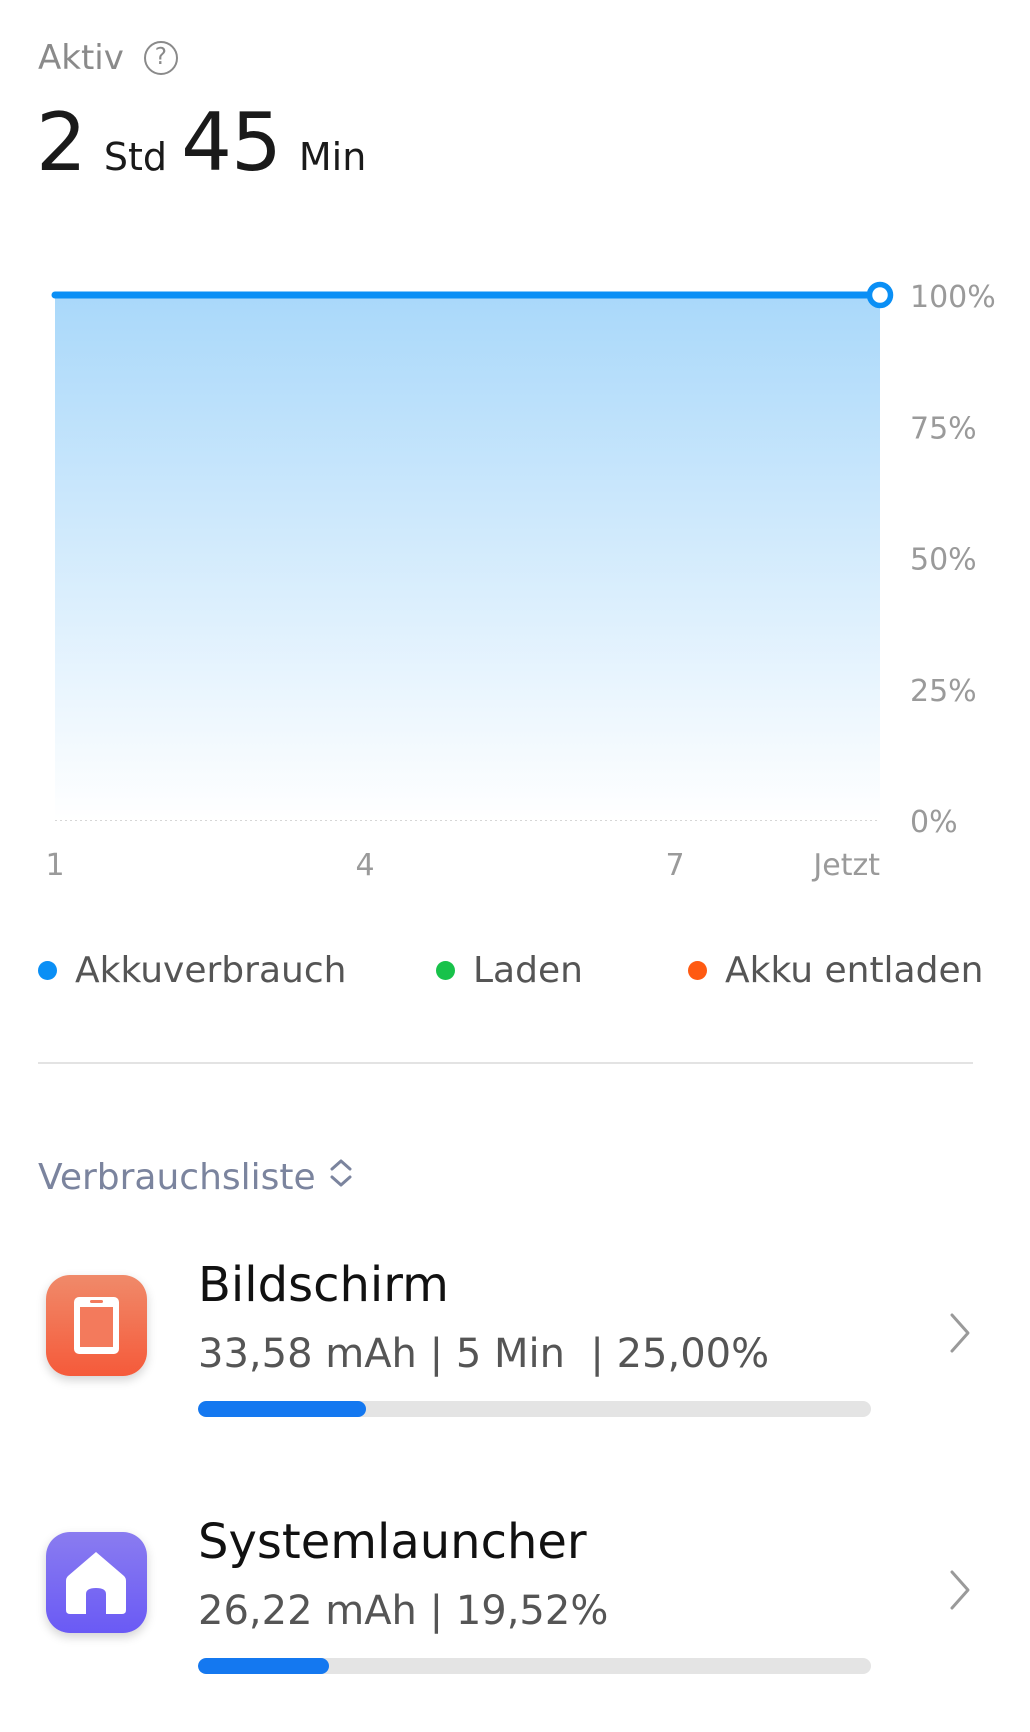 The image size is (1030, 1732). Describe the element at coordinates (943, 560) in the screenshot. I see `y-tick-label: 50%` at that location.